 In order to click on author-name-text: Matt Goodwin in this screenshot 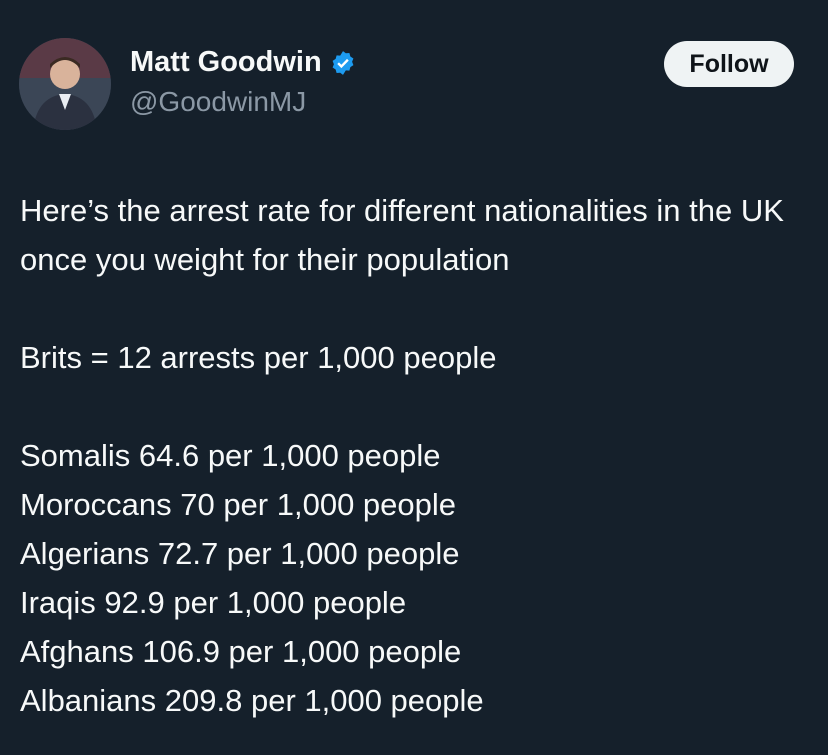, I will do `click(226, 62)`.